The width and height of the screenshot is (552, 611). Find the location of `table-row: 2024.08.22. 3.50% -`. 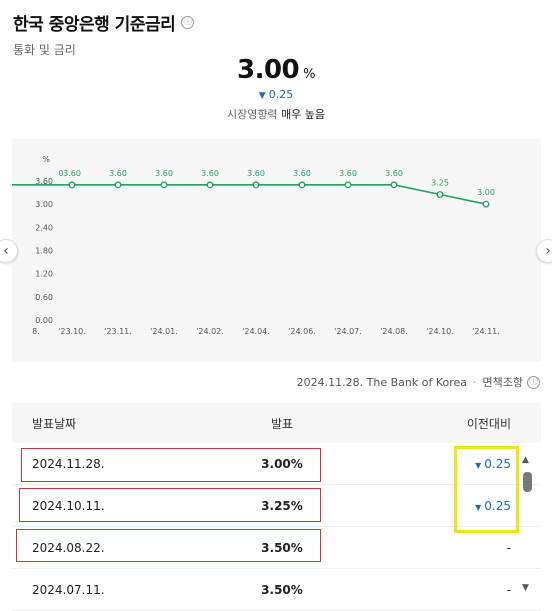

table-row: 2024.08.22. 3.50% - is located at coordinates (276, 548).